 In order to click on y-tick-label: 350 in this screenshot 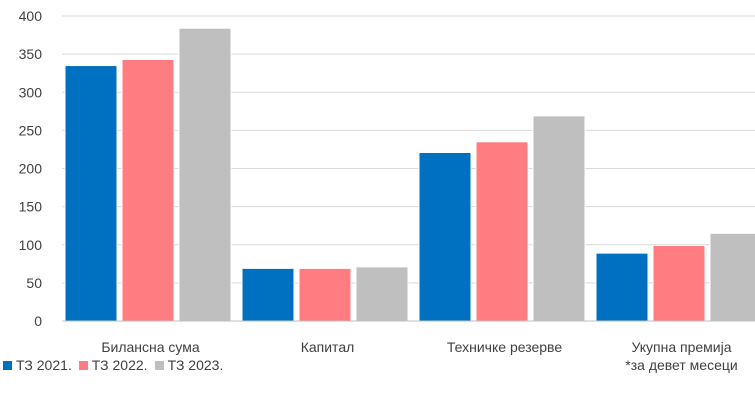, I will do `click(31, 54)`.